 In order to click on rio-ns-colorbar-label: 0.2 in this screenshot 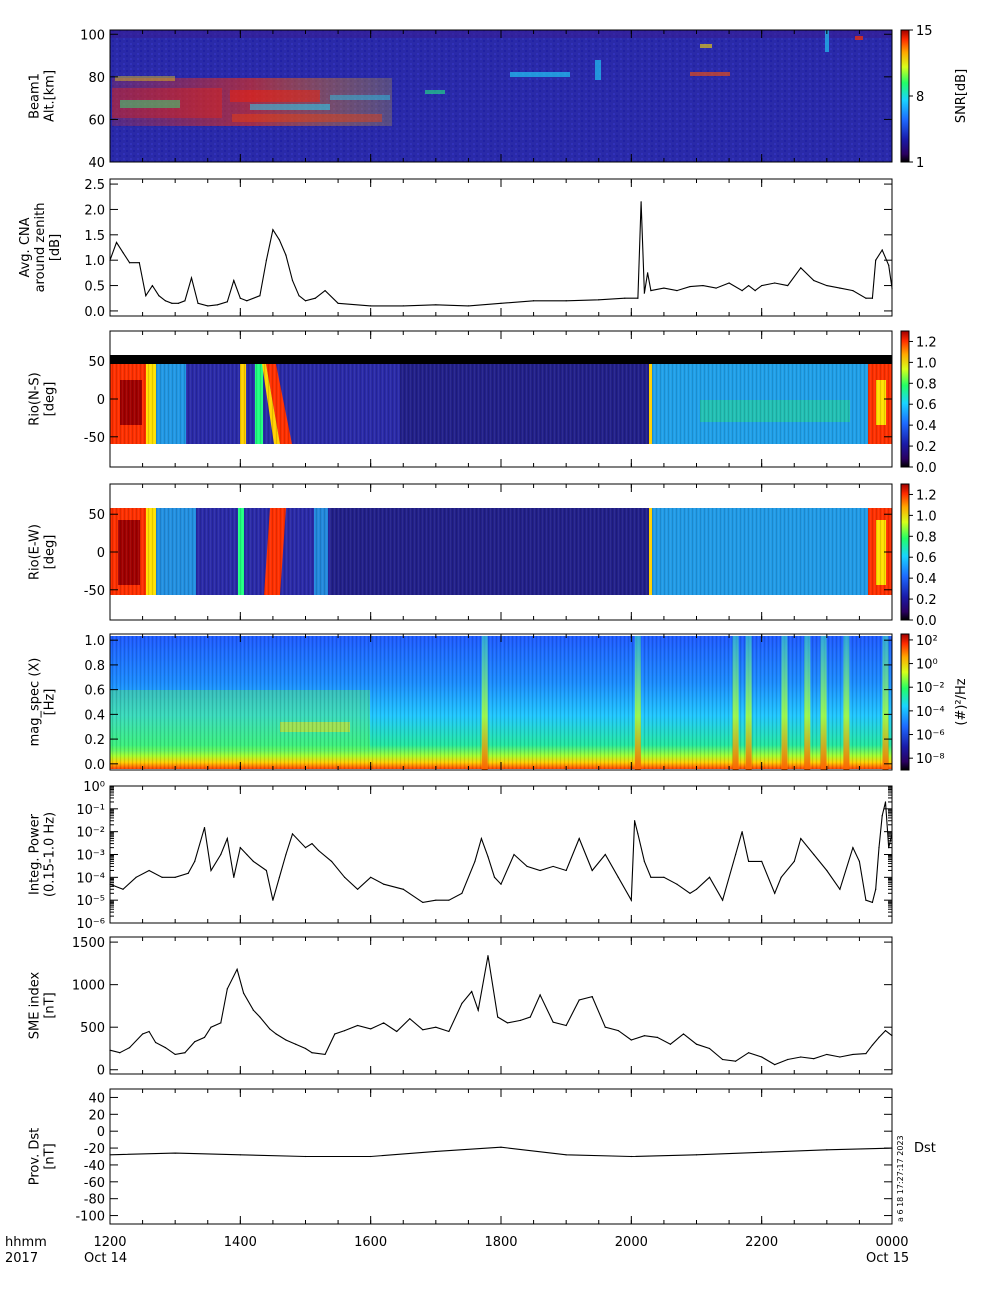, I will do `click(926, 447)`.